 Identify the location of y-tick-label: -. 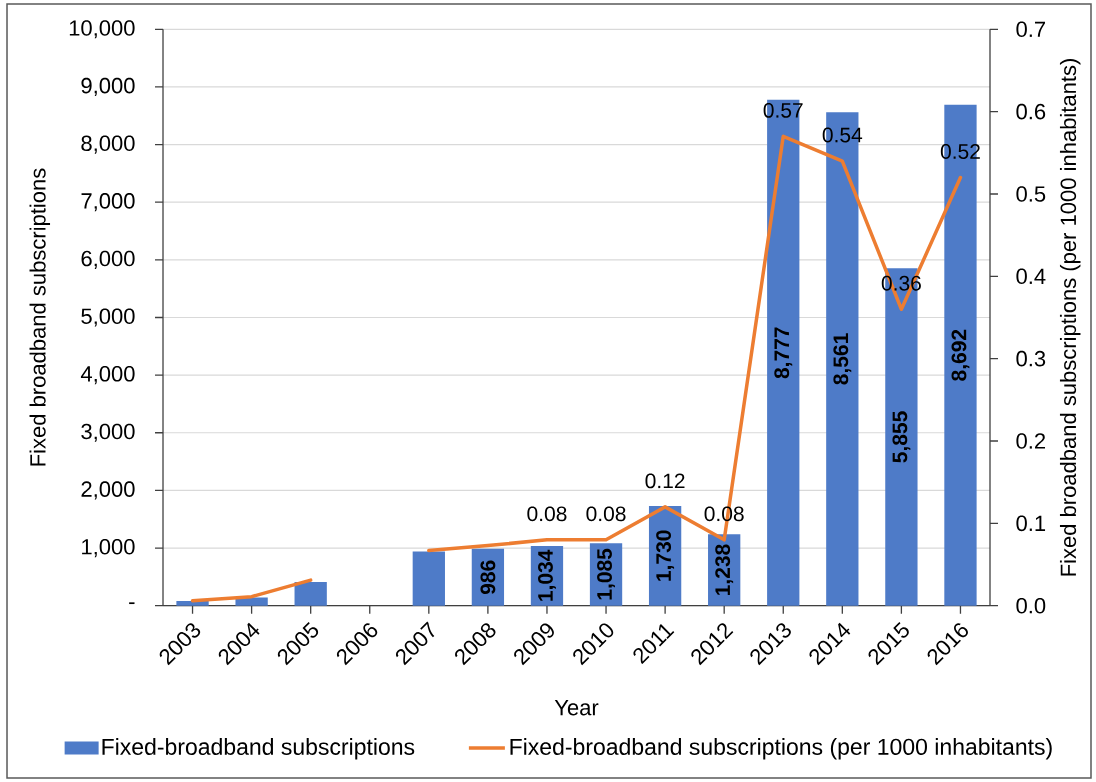
(132, 603).